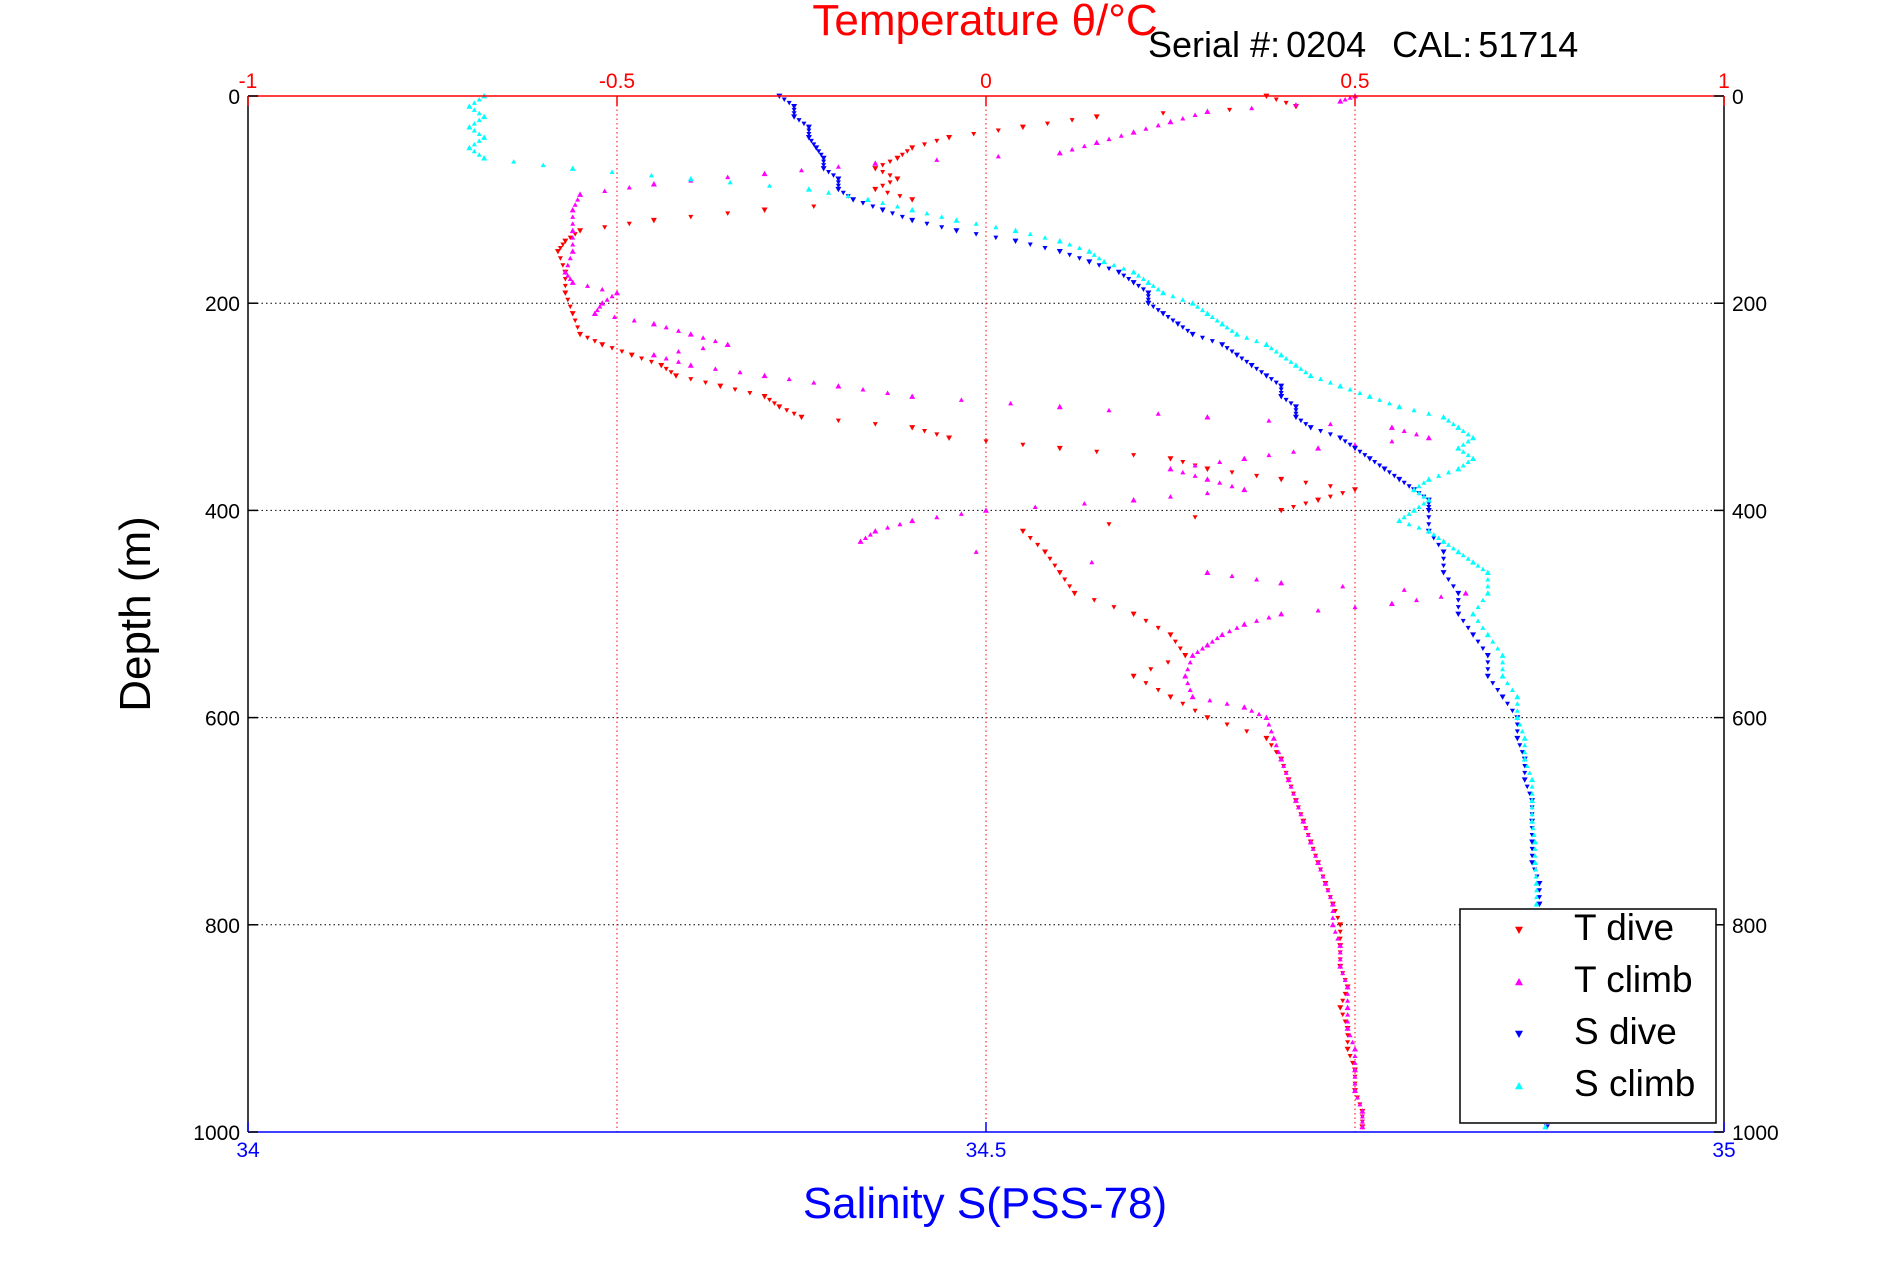 This screenshot has height=1262, width=1891. Describe the element at coordinates (248, 1150) in the screenshot. I see `salinity-tick-label: 34` at that location.